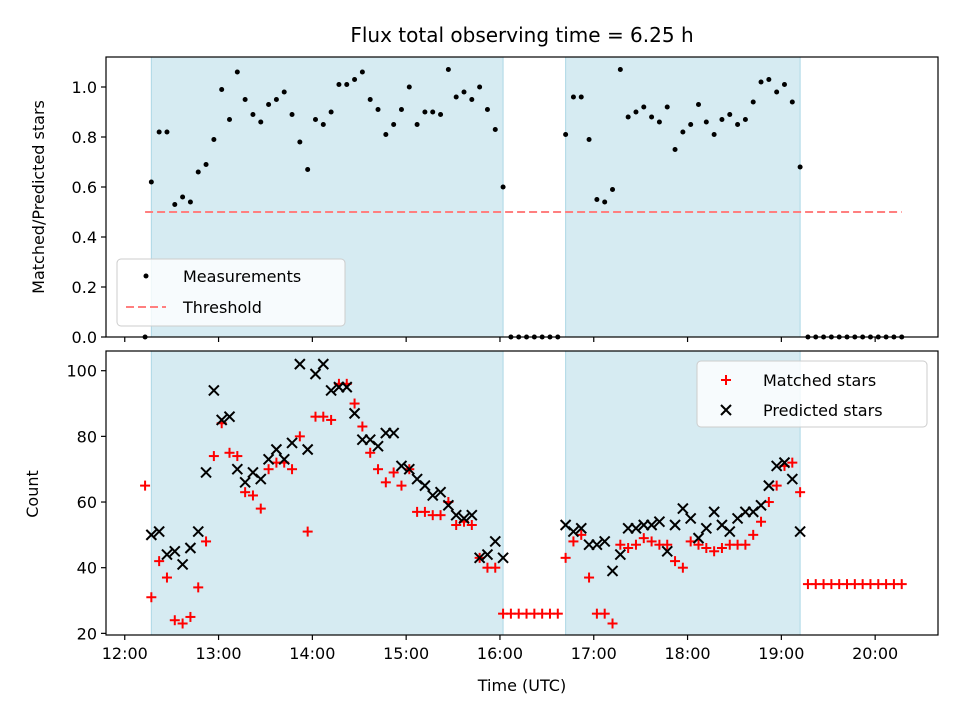 Image resolution: width=960 pixels, height=720 pixels. What do you see at coordinates (823, 410) in the screenshot?
I see `legend-predicted-label: Predicted stars` at bounding box center [823, 410].